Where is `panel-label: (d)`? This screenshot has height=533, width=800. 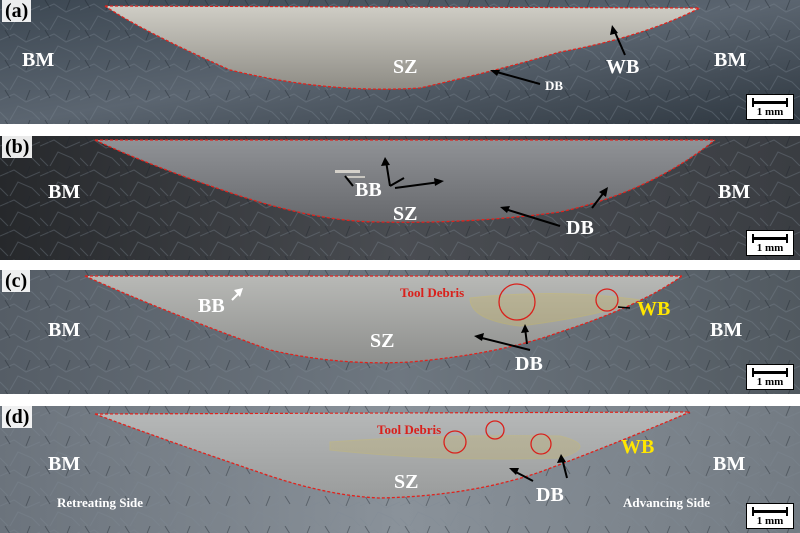
panel-label: (d) is located at coordinates (17, 417).